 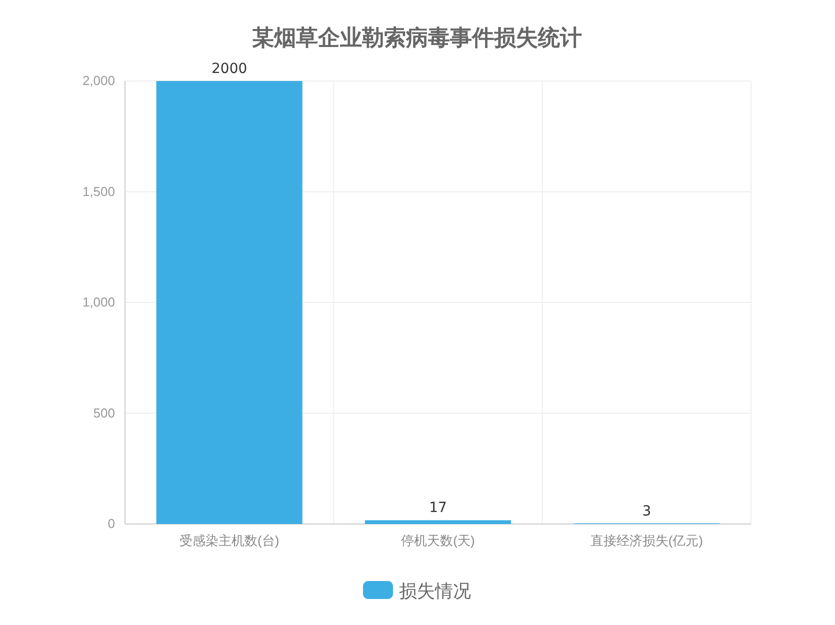 What do you see at coordinates (647, 540) in the screenshot?
I see `x-tick-label: 直接经济损失(亿元)` at bounding box center [647, 540].